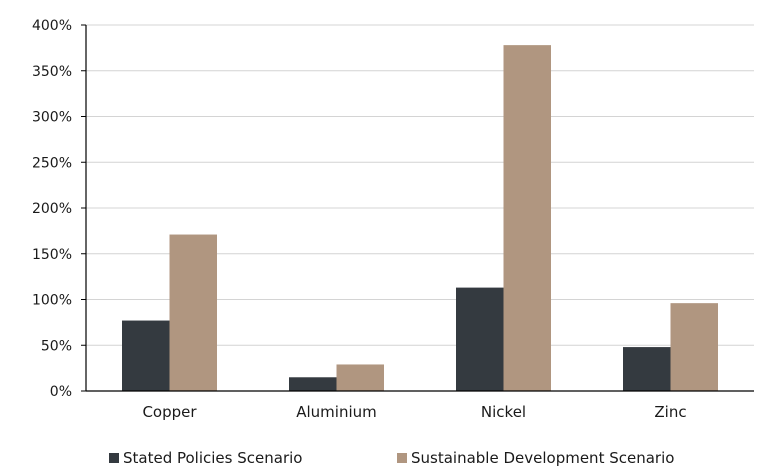 Image resolution: width=769 pixels, height=476 pixels. What do you see at coordinates (52, 209) in the screenshot?
I see `y-tick-label: 200%` at bounding box center [52, 209].